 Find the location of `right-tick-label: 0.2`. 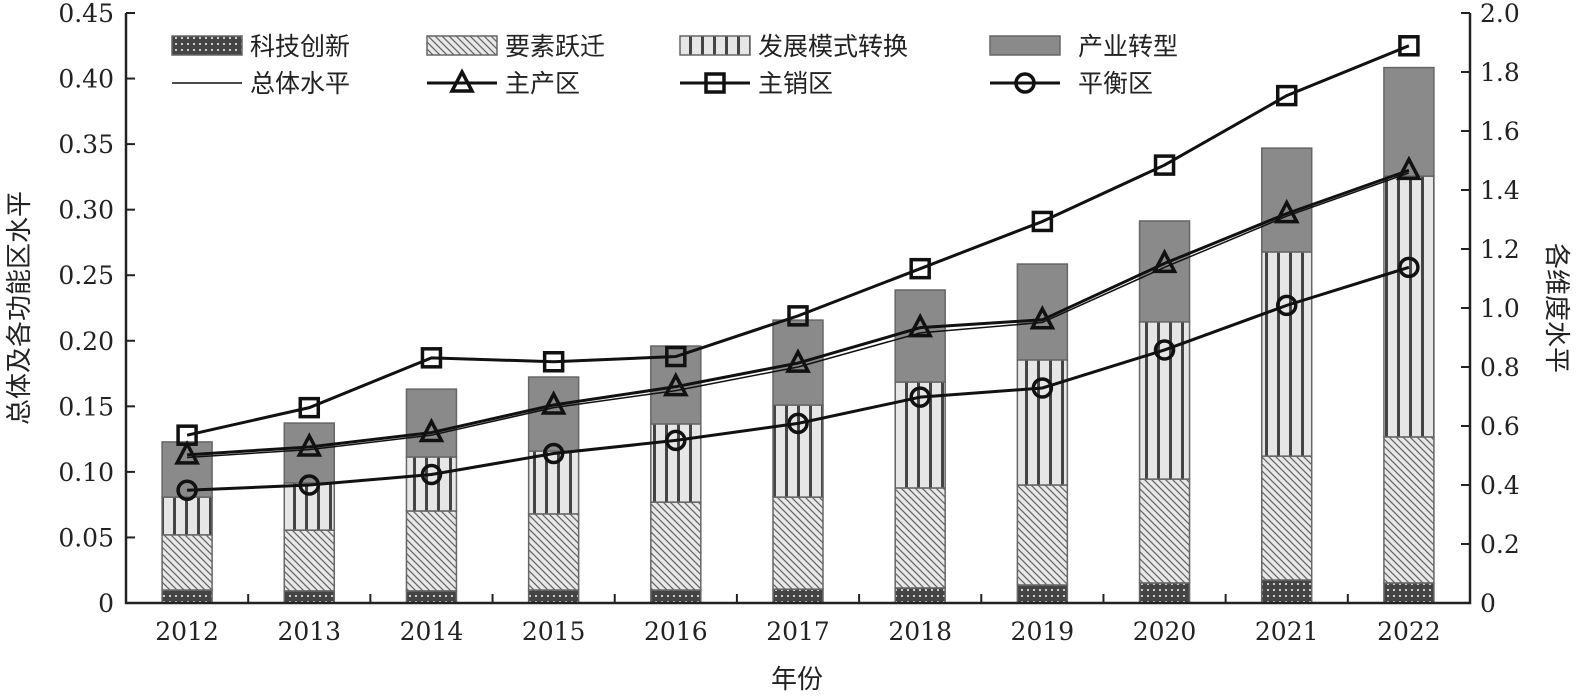

right-tick-label: 0.2 is located at coordinates (1500, 544).